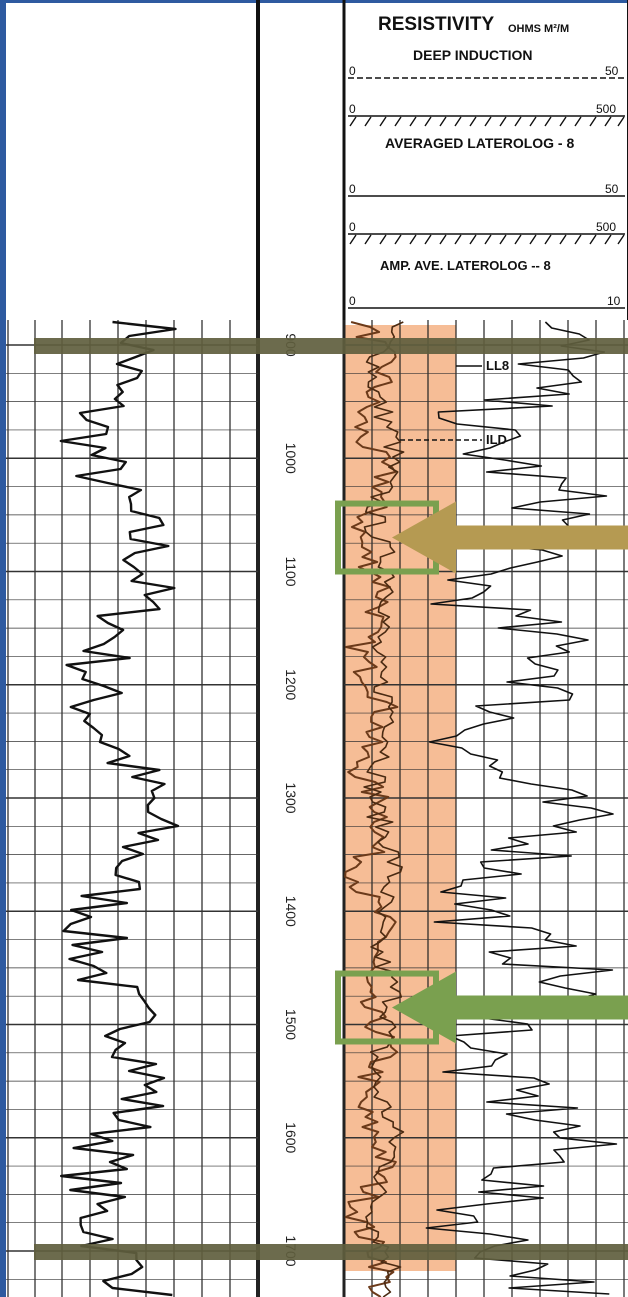  What do you see at coordinates (3, 648) in the screenshot?
I see `slide-frame-edge` at bounding box center [3, 648].